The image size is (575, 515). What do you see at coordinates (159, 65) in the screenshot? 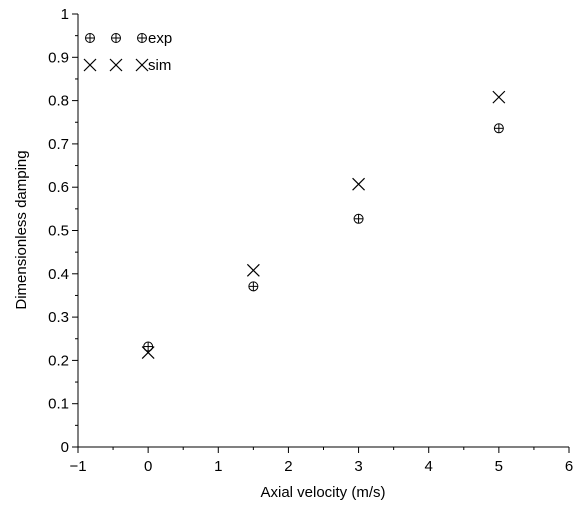
I see `legend-sim-label: sim` at bounding box center [159, 65].